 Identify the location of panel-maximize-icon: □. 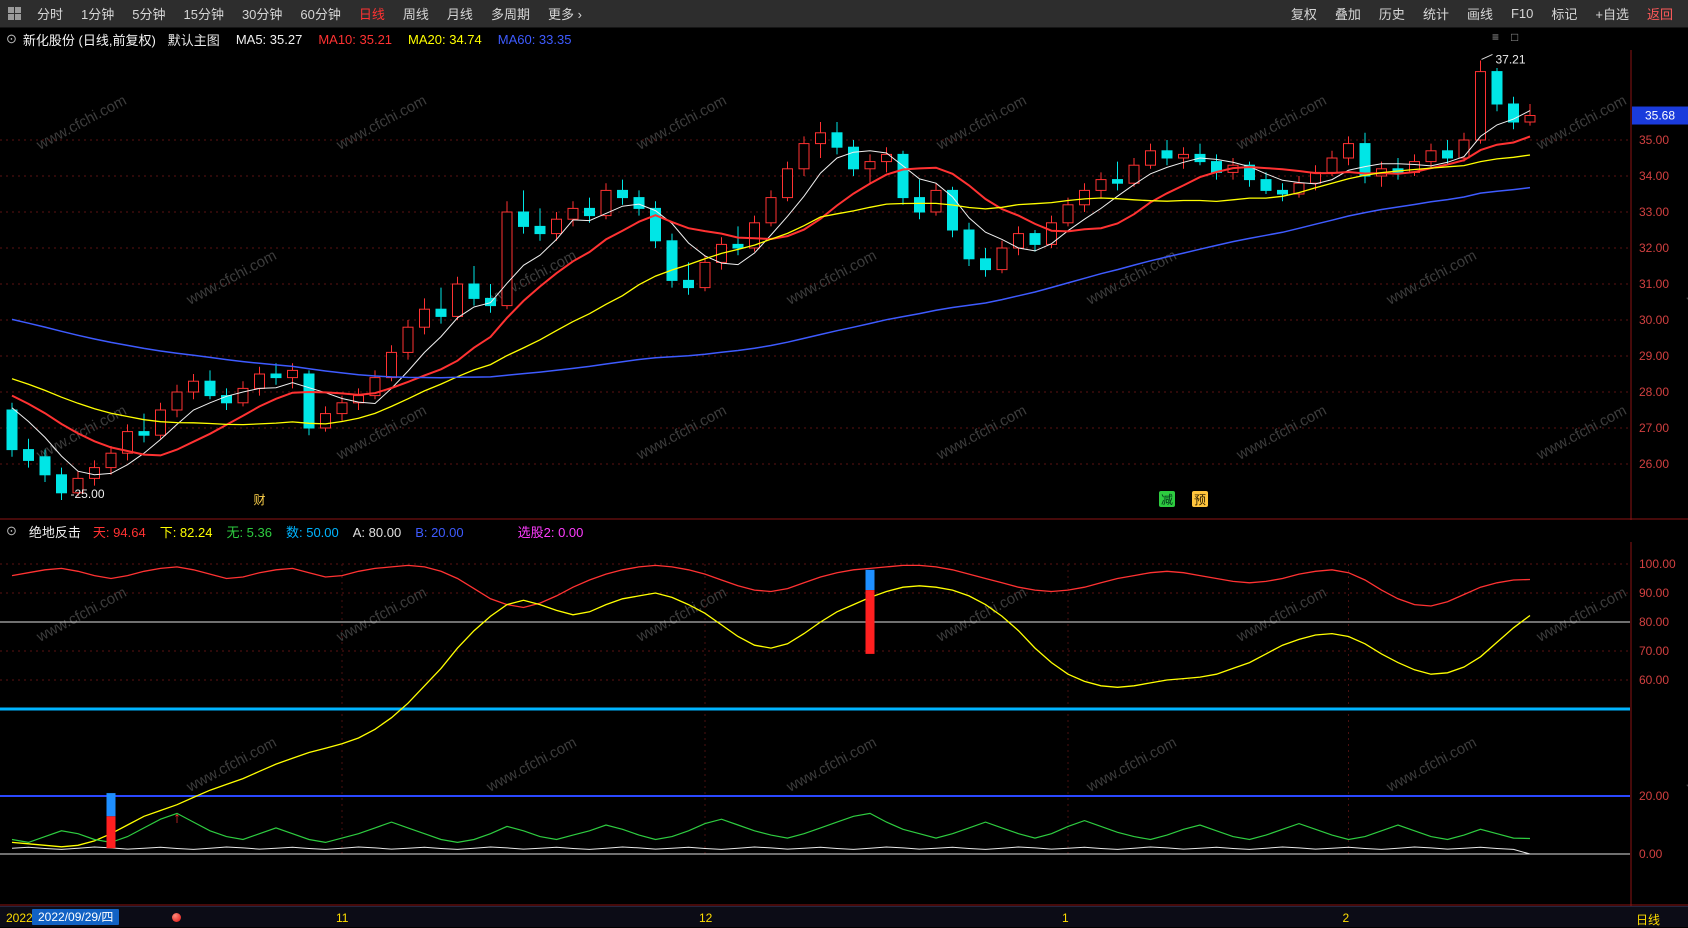
(1515, 37).